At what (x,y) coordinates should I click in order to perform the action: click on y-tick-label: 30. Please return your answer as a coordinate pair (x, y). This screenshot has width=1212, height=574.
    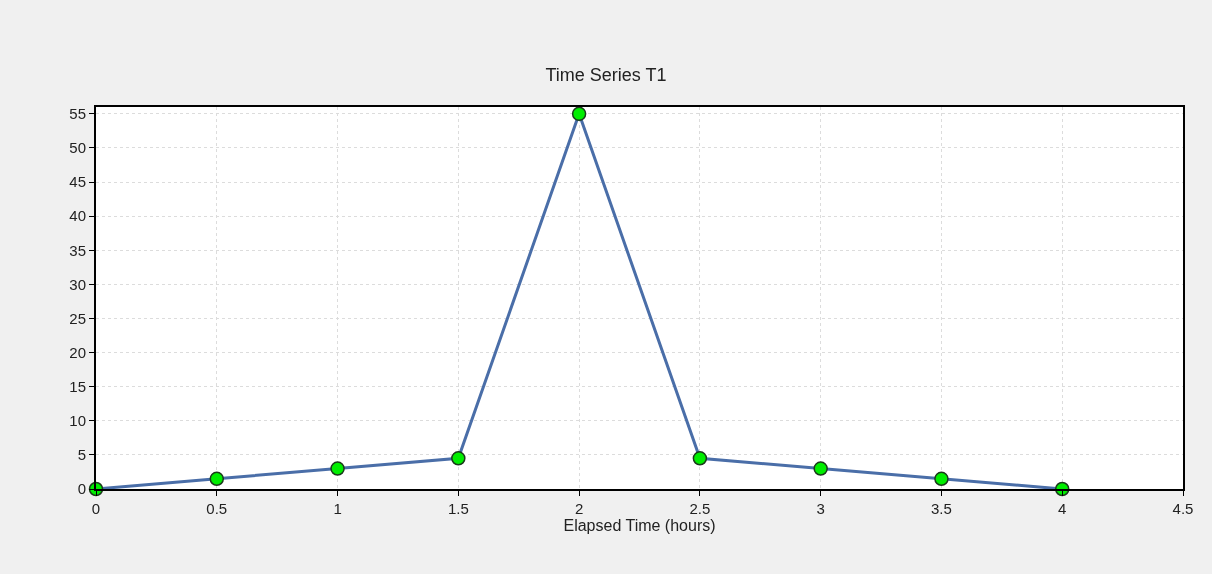
    Looking at the image, I should click on (77, 284).